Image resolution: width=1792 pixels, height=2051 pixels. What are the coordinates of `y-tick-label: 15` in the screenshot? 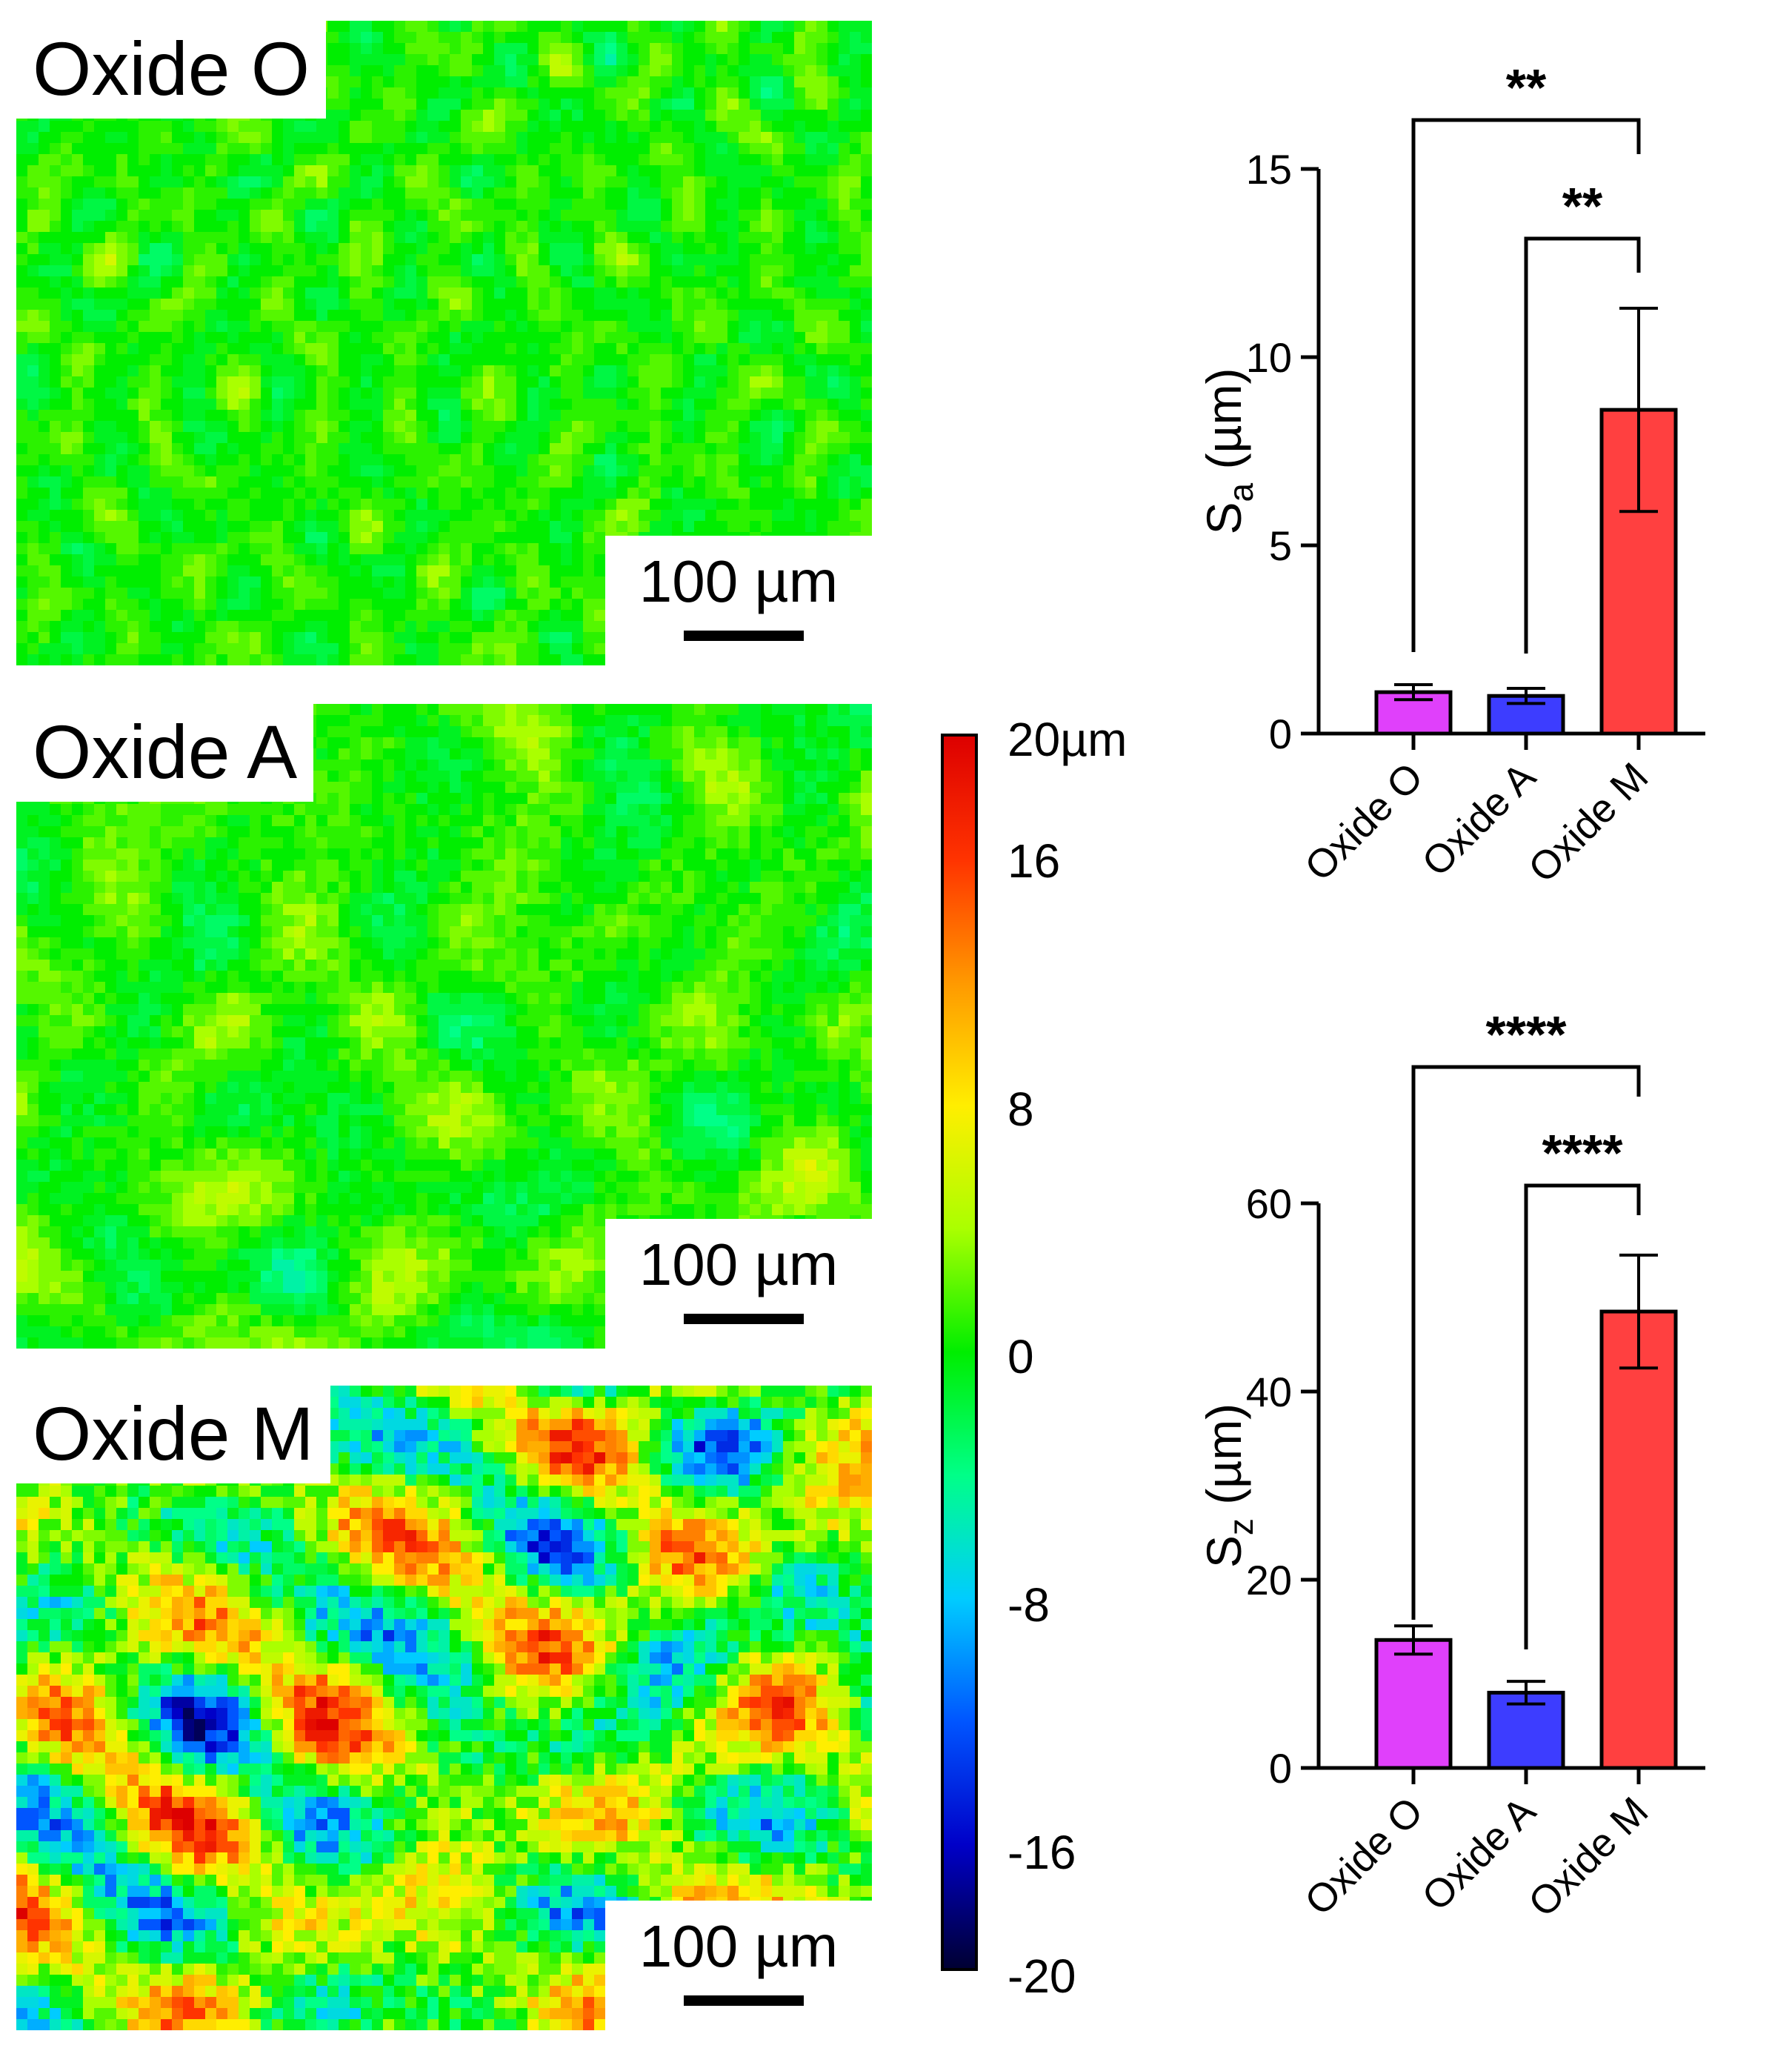 It's located at (1269, 169).